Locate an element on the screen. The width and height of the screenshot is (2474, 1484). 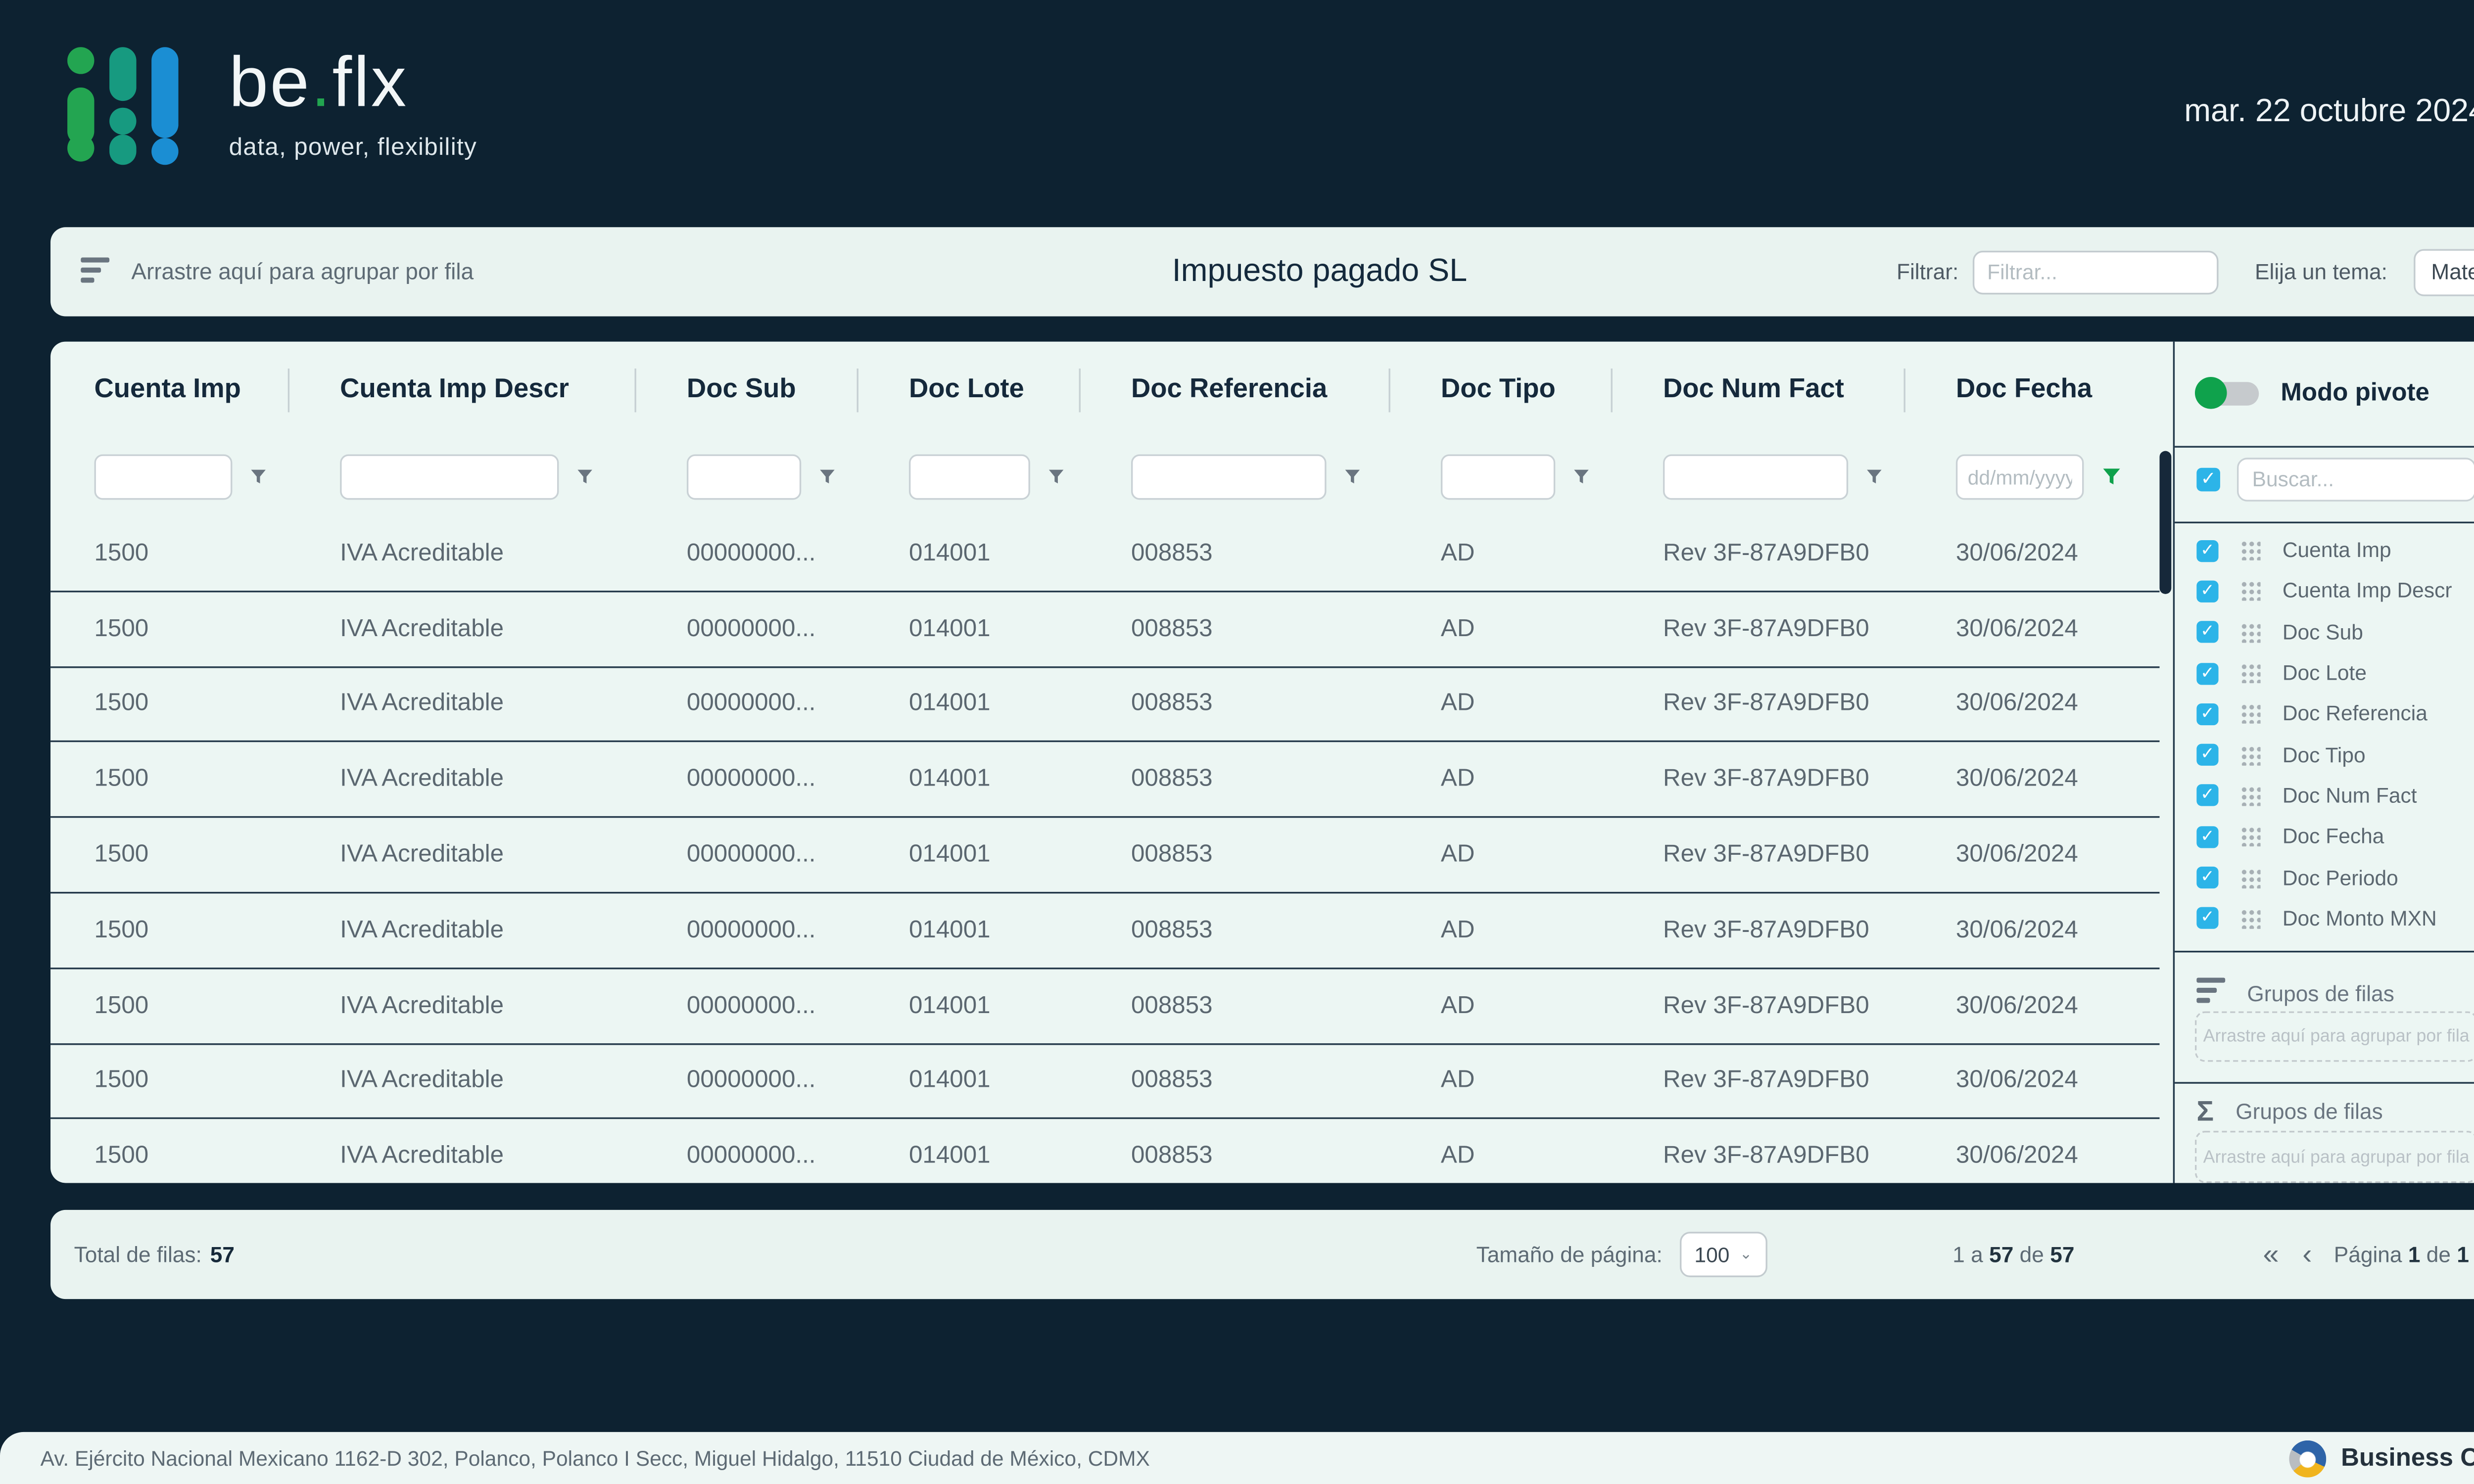
filter-input-doc-sub is located at coordinates (744, 477).